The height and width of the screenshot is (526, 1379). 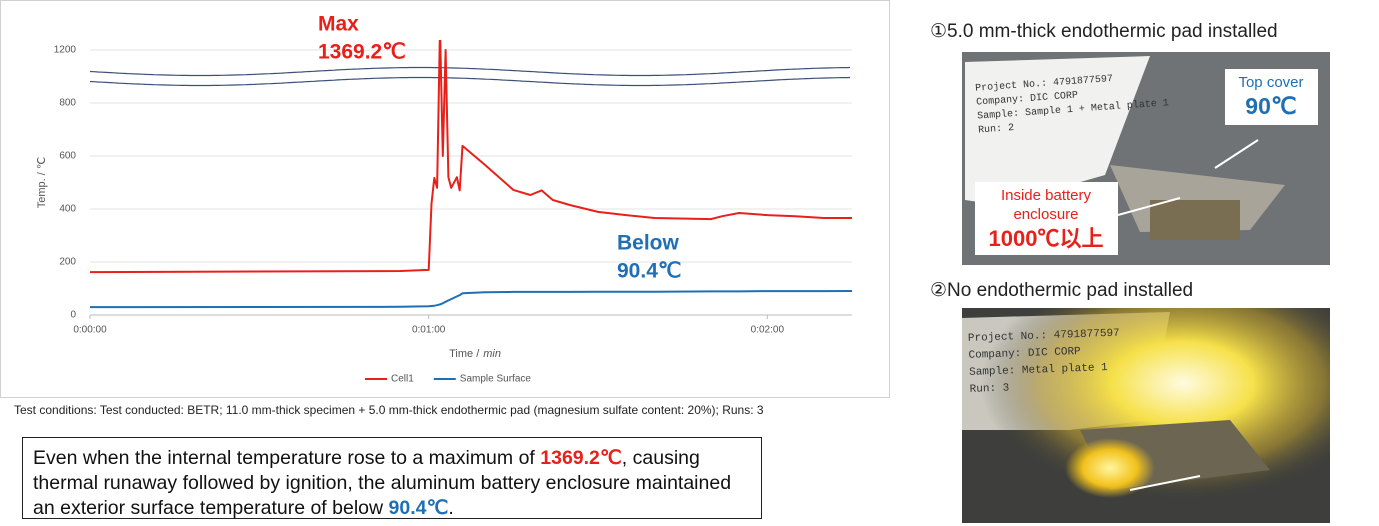 I want to click on device-base, so click(x=1195, y=220).